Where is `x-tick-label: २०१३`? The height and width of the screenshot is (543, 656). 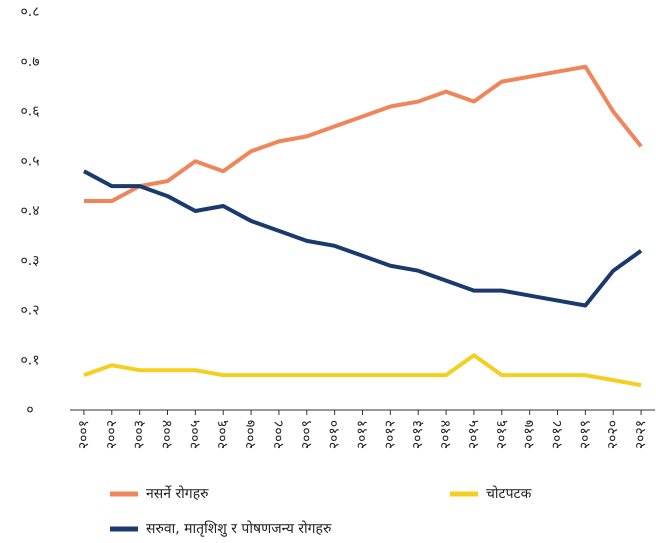
x-tick-label: २०१३ is located at coordinates (418, 434).